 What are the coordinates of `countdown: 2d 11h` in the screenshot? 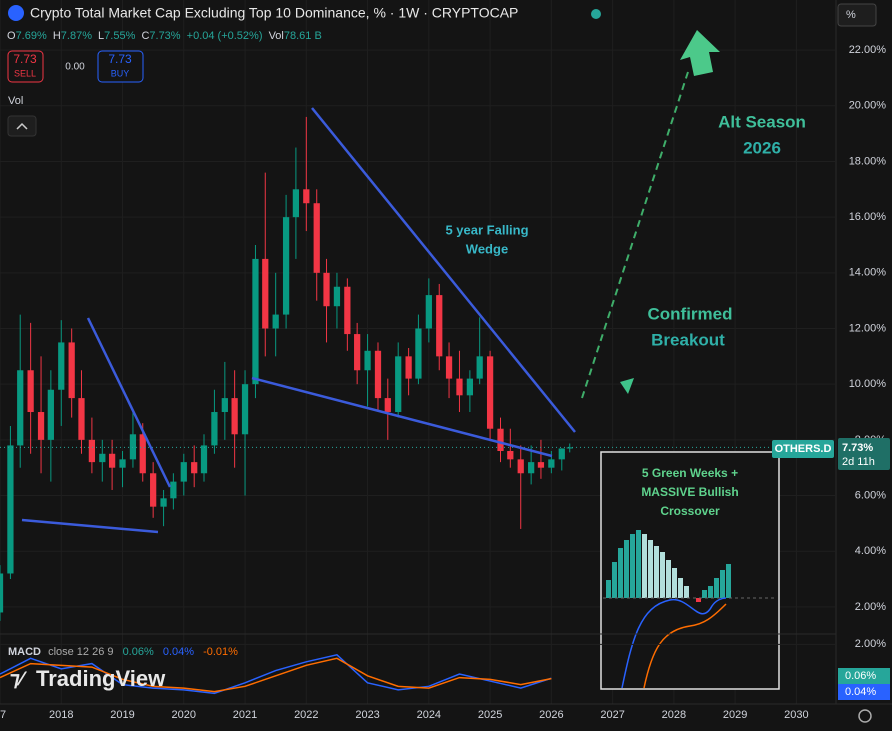 It's located at (858, 462).